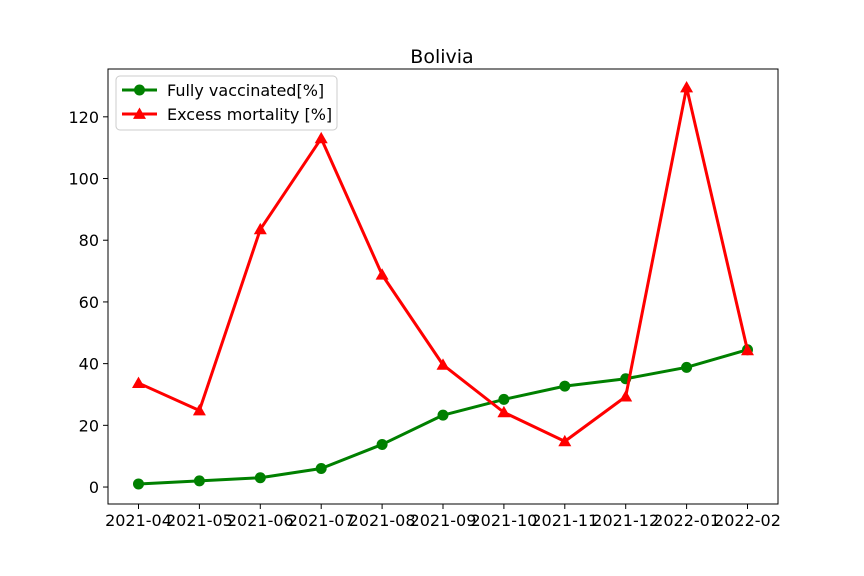  What do you see at coordinates (83, 179) in the screenshot?
I see `y-tick-label: 100` at bounding box center [83, 179].